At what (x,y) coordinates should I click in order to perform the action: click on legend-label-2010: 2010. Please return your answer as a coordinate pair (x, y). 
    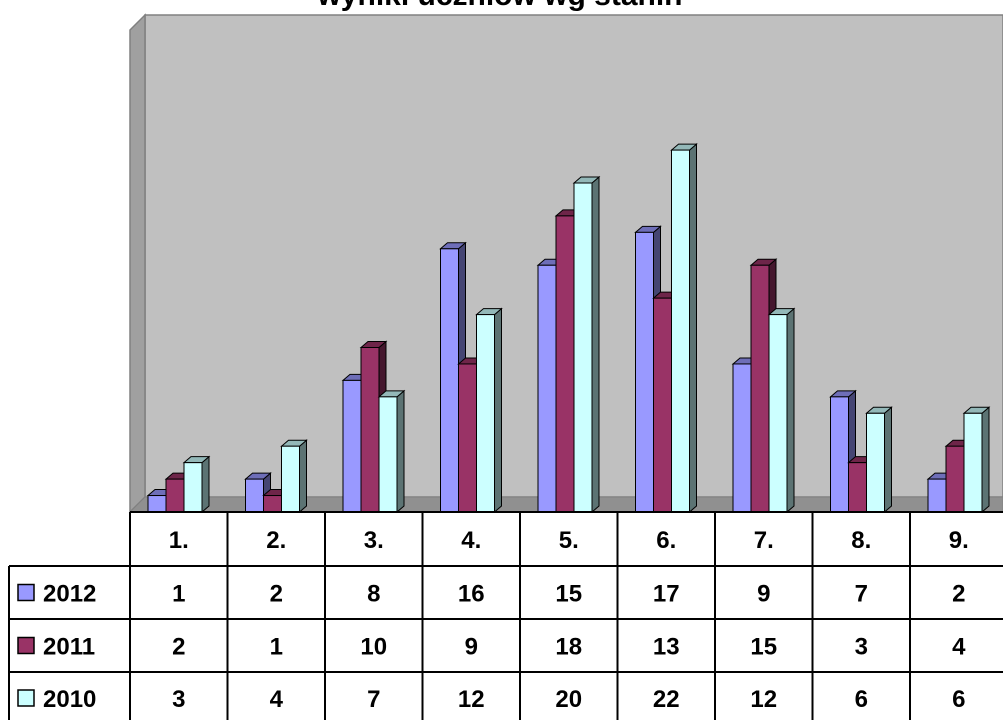
    Looking at the image, I should click on (69, 699).